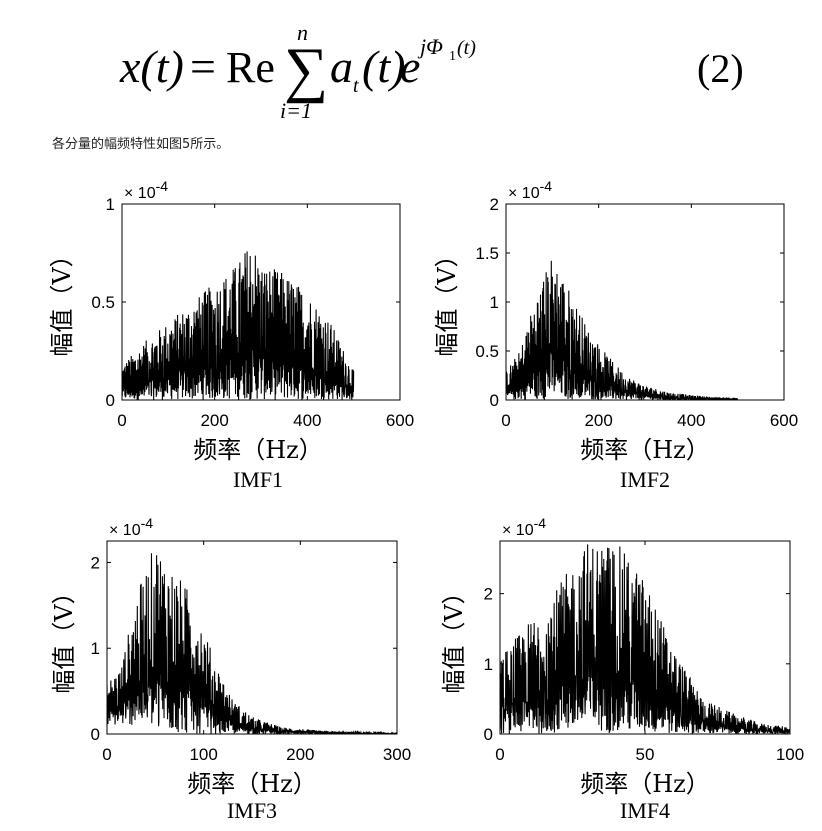 The width and height of the screenshot is (822, 831). I want to click on signal-trace-imf2, so click(622, 330).